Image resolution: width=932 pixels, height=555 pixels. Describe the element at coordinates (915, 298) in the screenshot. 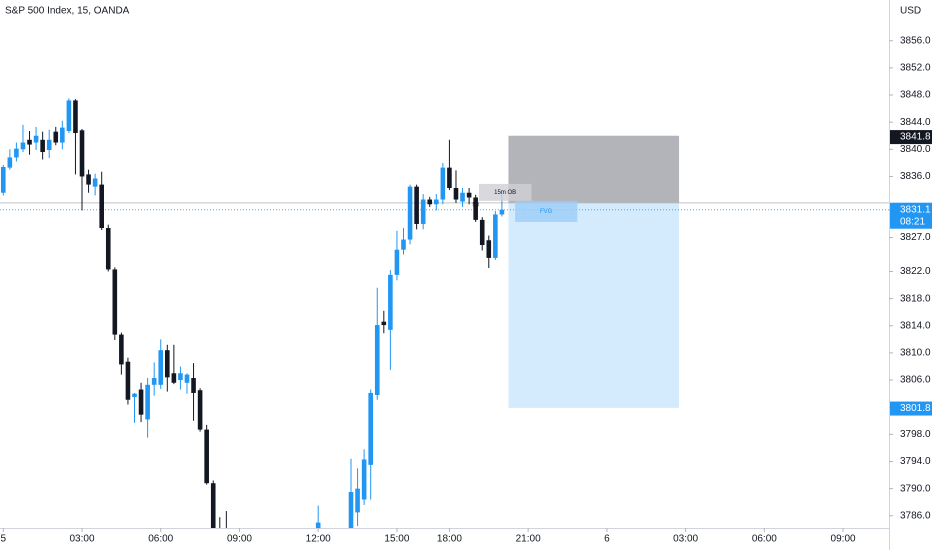

I see `y-tick-label: 3818.0` at that location.